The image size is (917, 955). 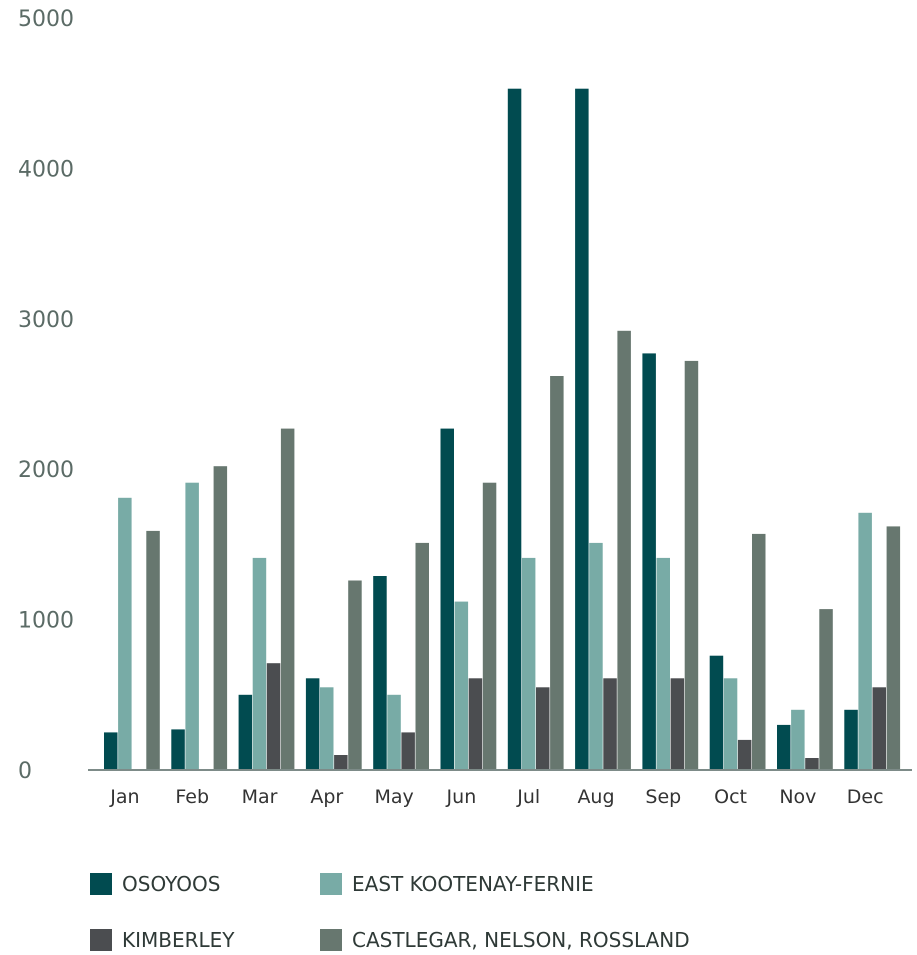 What do you see at coordinates (331, 884) in the screenshot?
I see `legend-swatch-east-kootenay-fernie` at bounding box center [331, 884].